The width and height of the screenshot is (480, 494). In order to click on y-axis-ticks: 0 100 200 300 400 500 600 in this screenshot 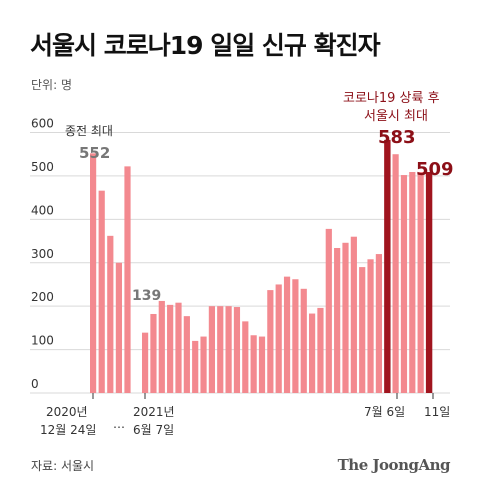, I will do `click(42, 254)`.